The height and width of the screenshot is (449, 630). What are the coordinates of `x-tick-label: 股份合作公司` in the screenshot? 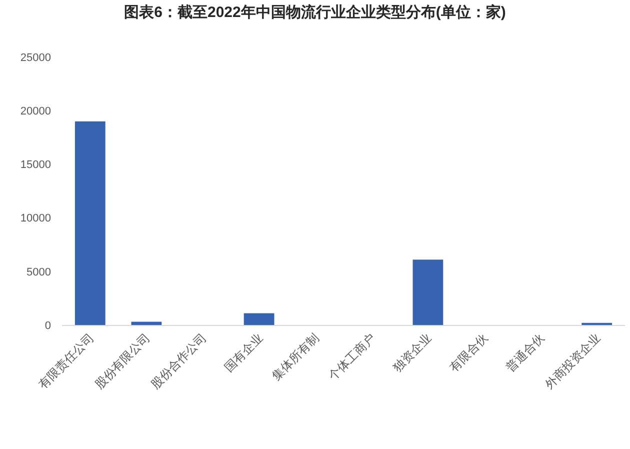 It's located at (179, 361).